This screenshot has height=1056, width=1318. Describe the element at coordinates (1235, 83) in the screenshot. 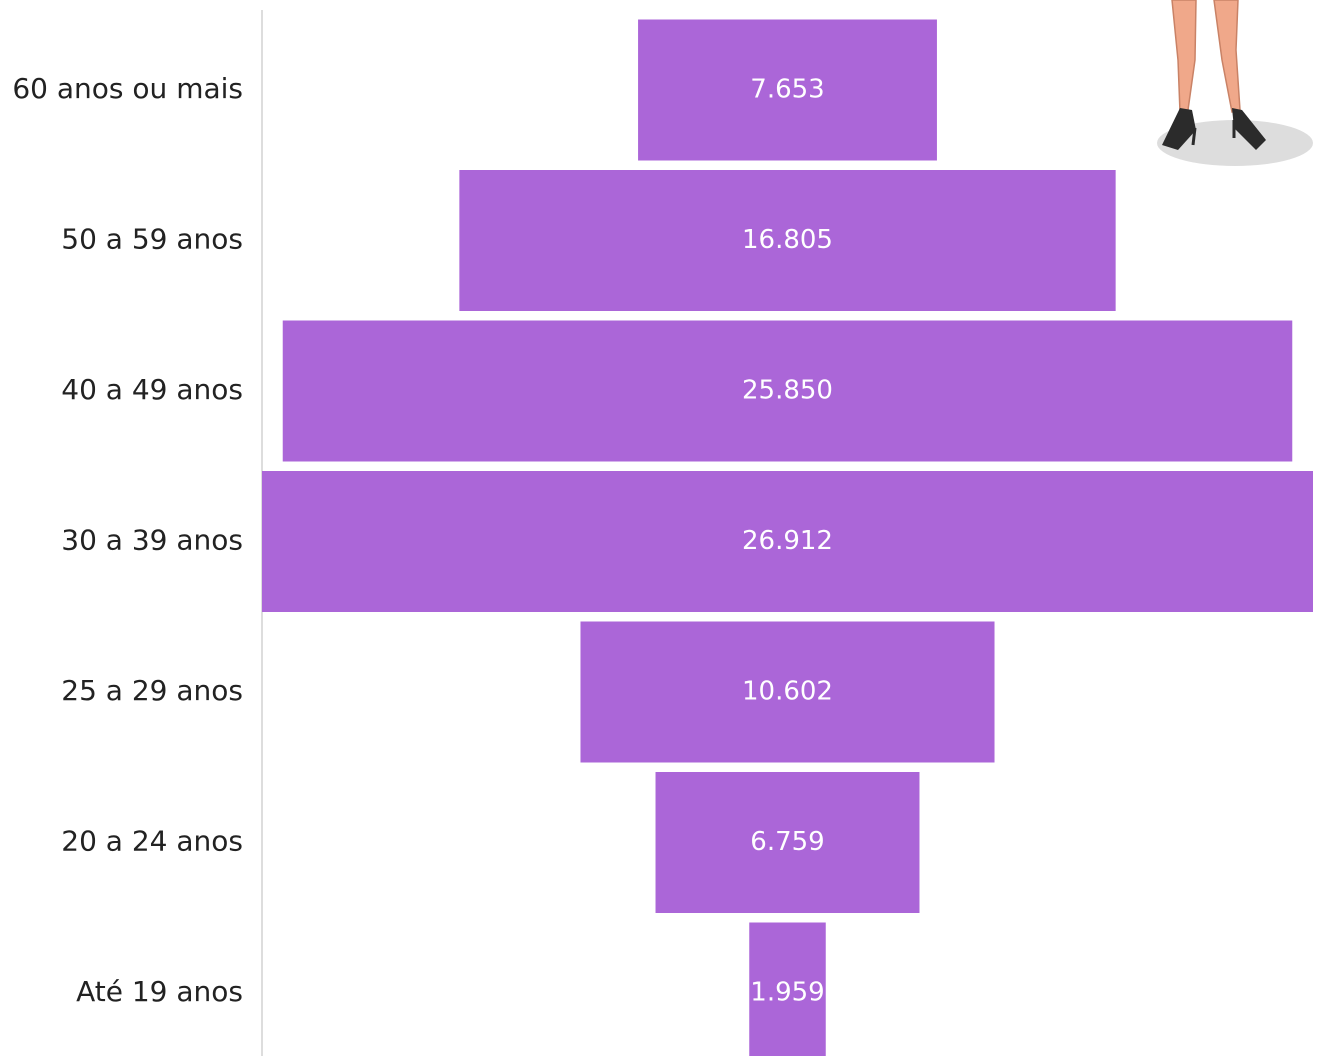

I see `illustration` at that location.